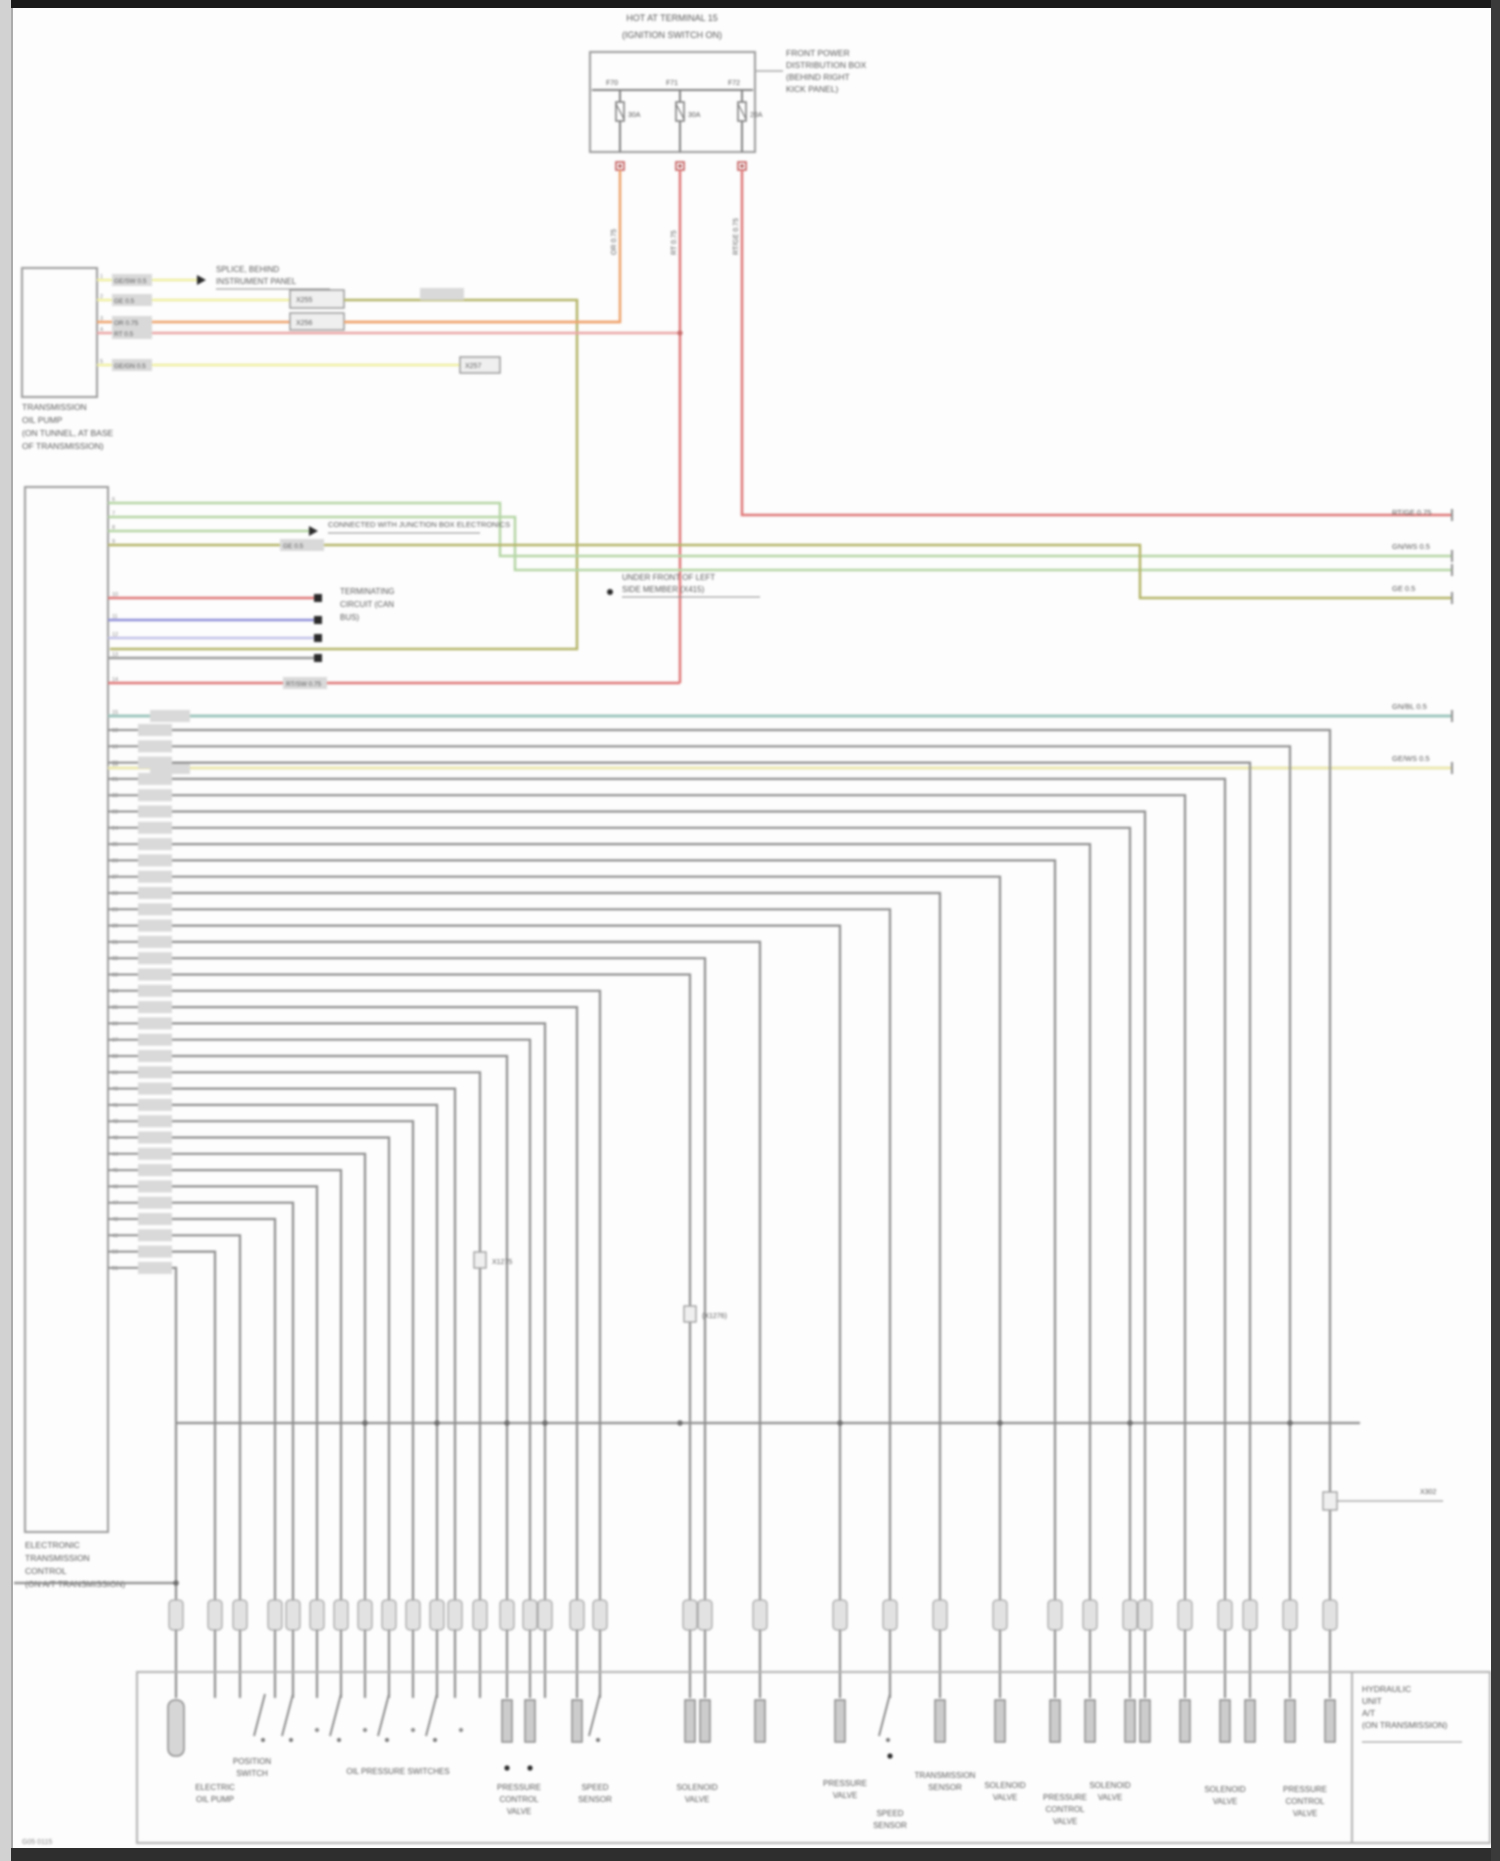  Describe the element at coordinates (130, 281) in the screenshot. I see `wire-code: GE/SW 0.5` at that location.